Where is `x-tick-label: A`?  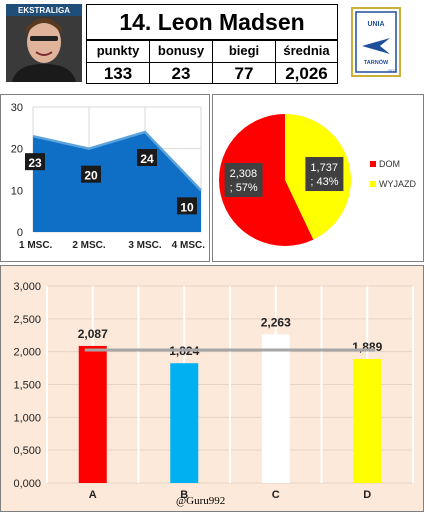
x-tick-label: A is located at coordinates (93, 495).